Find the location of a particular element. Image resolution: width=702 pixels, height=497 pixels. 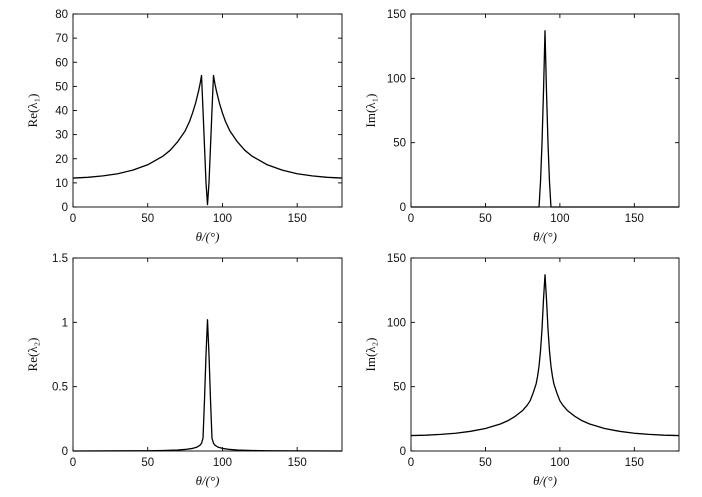

y-tick-label: 20 is located at coordinates (61, 160).